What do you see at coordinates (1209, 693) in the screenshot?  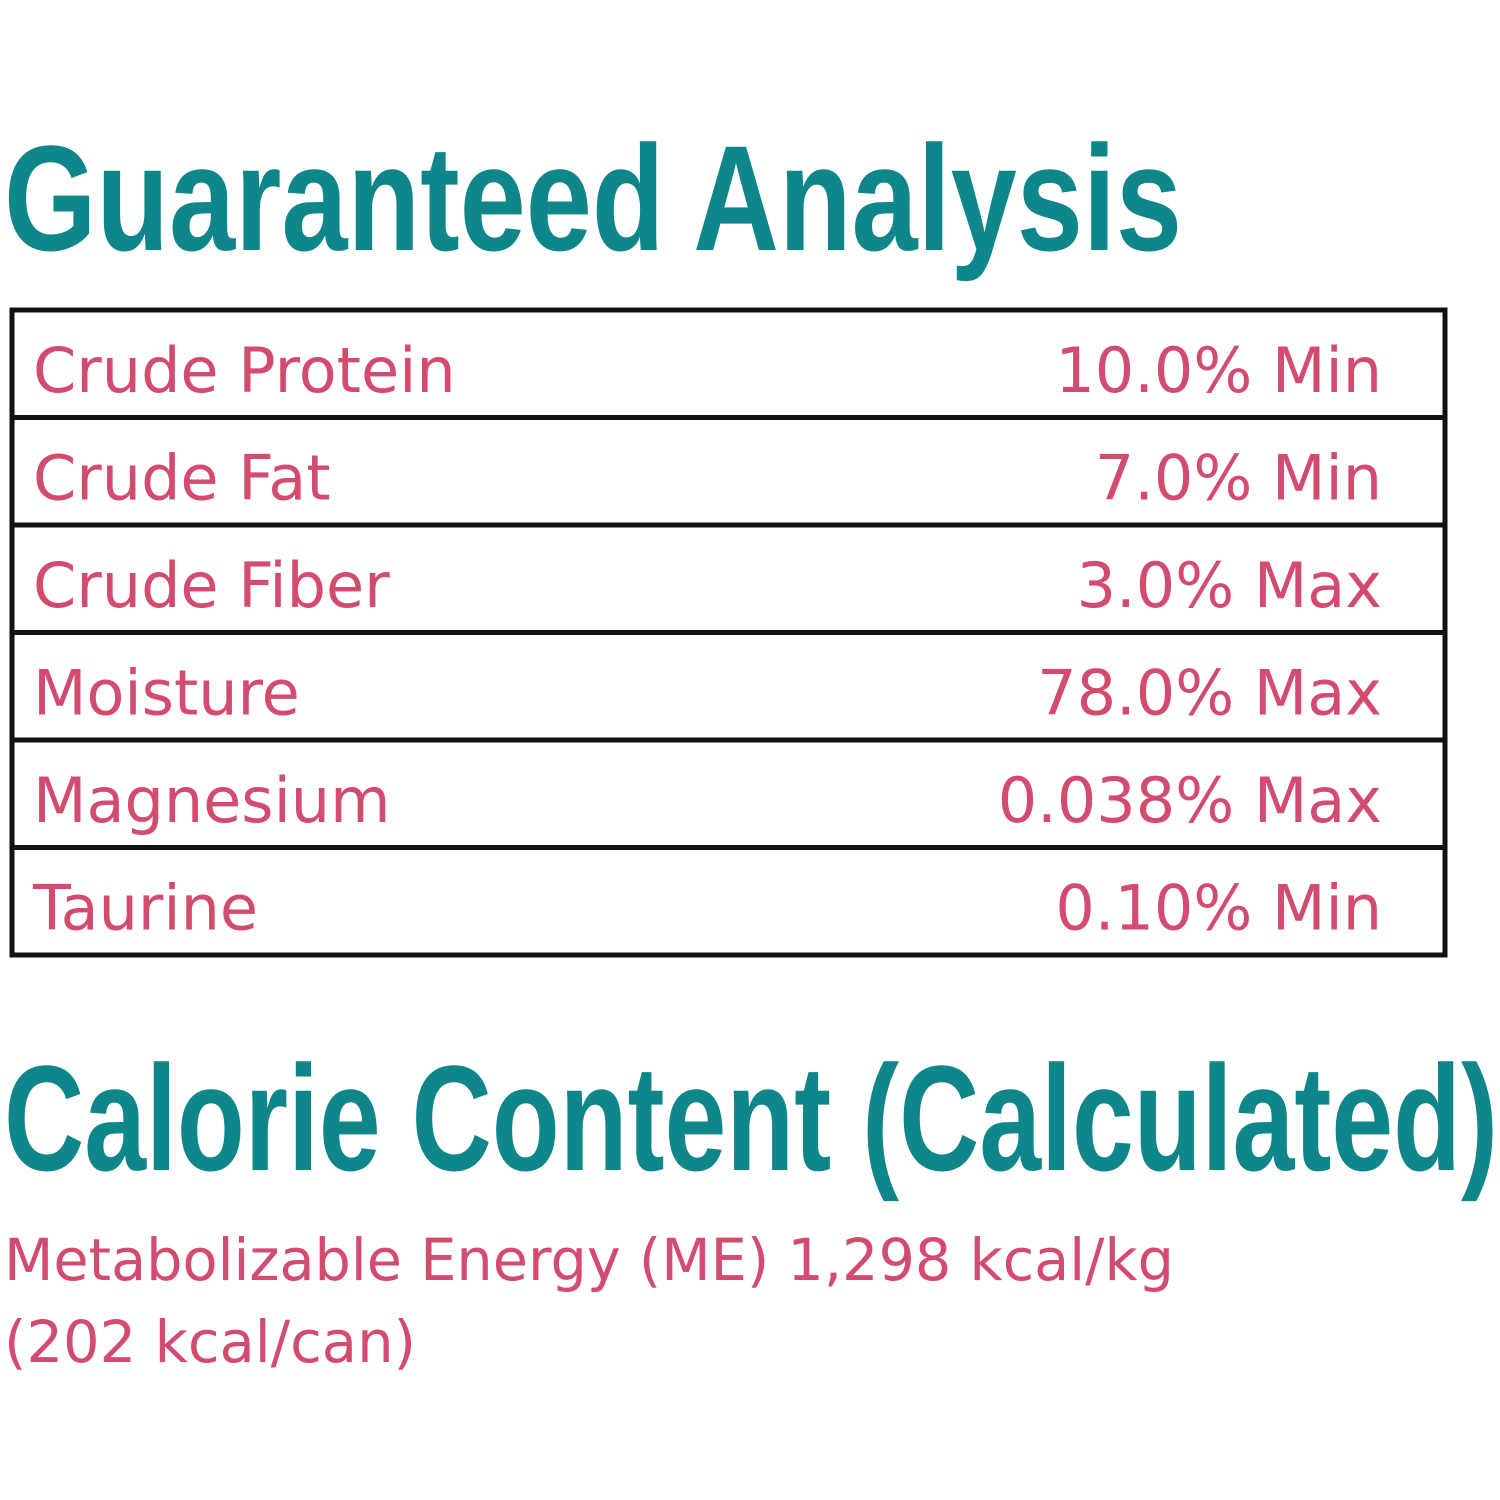 I see `nutrient-value: 78.0% Max` at bounding box center [1209, 693].